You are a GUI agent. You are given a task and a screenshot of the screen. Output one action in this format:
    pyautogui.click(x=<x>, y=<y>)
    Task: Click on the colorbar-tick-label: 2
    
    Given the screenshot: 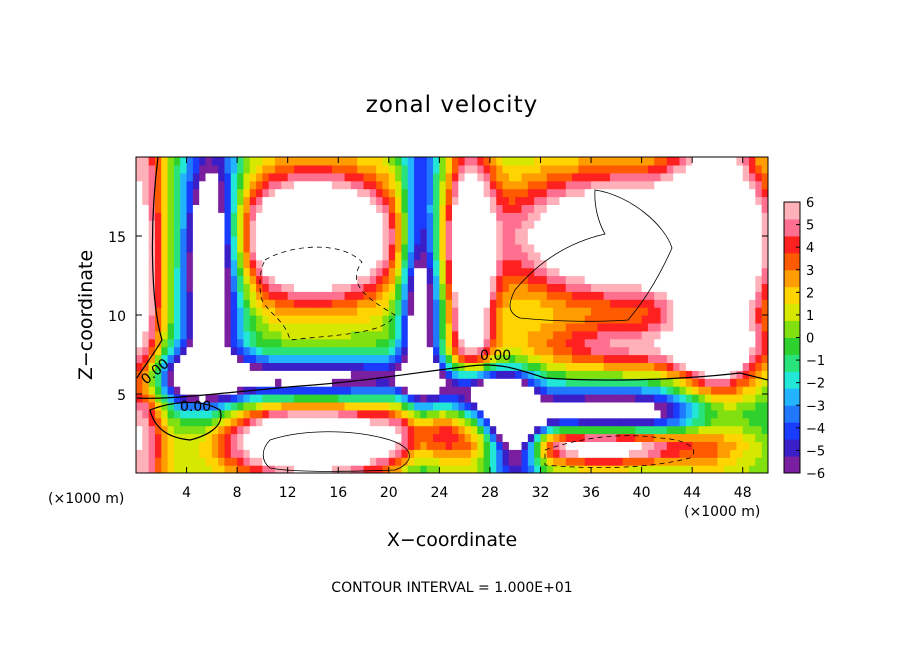 What is the action you would take?
    pyautogui.click(x=810, y=293)
    